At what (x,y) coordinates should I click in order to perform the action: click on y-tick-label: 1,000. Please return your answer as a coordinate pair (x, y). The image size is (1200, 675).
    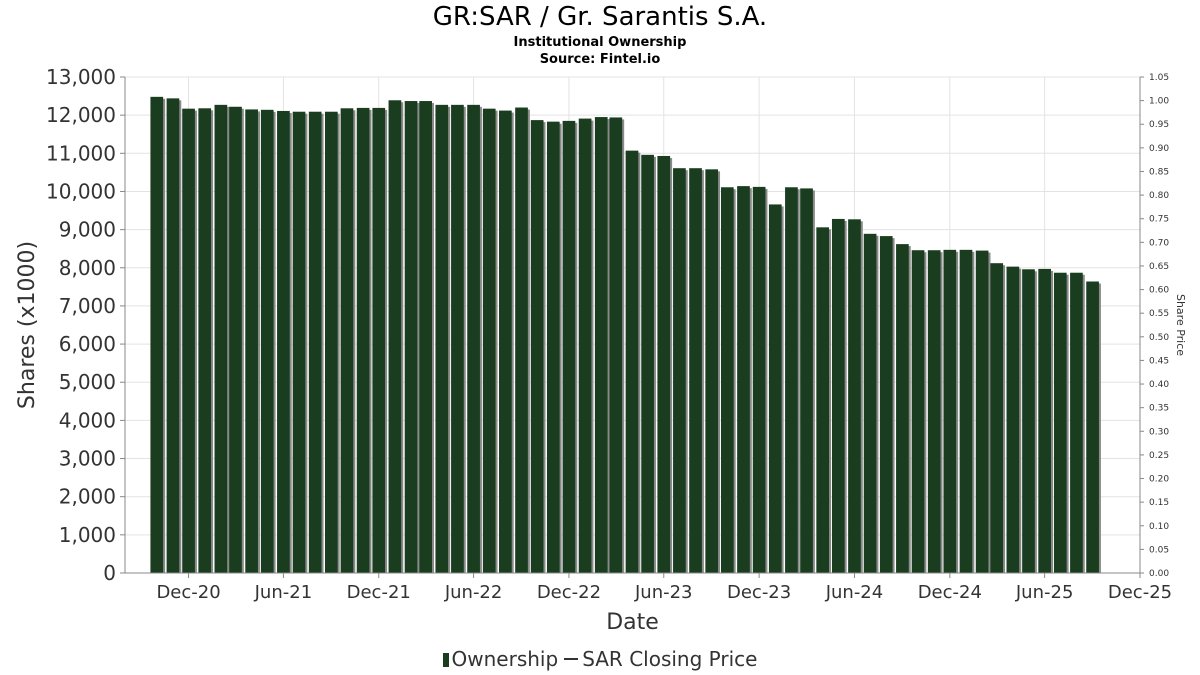
    Looking at the image, I should click on (87, 535).